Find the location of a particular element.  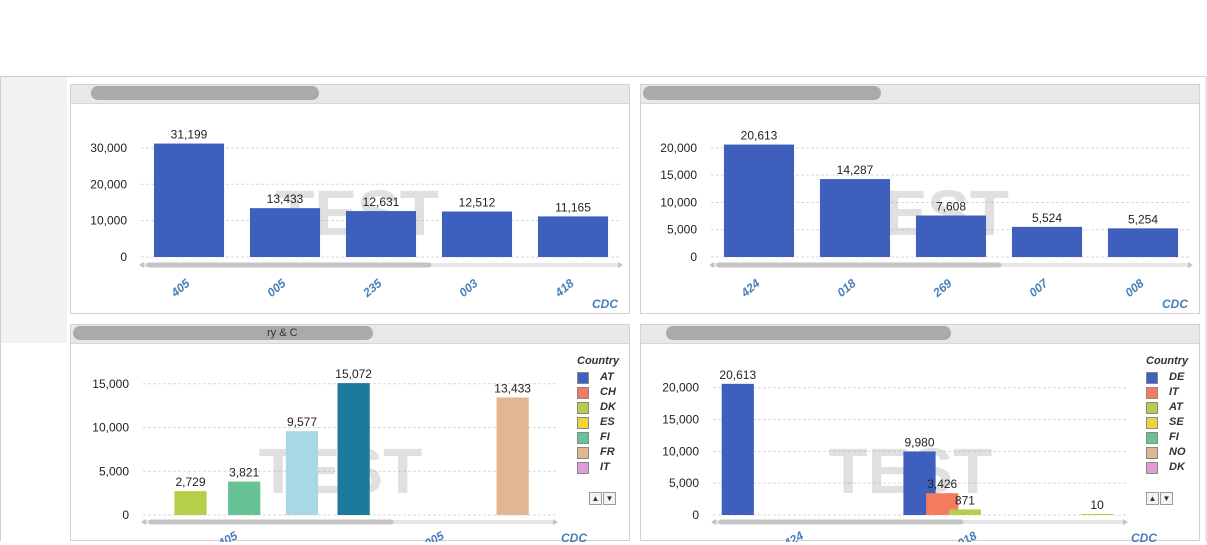

country-legend: Country AT CH DK ES FI FR IT is located at coordinates (598, 415).